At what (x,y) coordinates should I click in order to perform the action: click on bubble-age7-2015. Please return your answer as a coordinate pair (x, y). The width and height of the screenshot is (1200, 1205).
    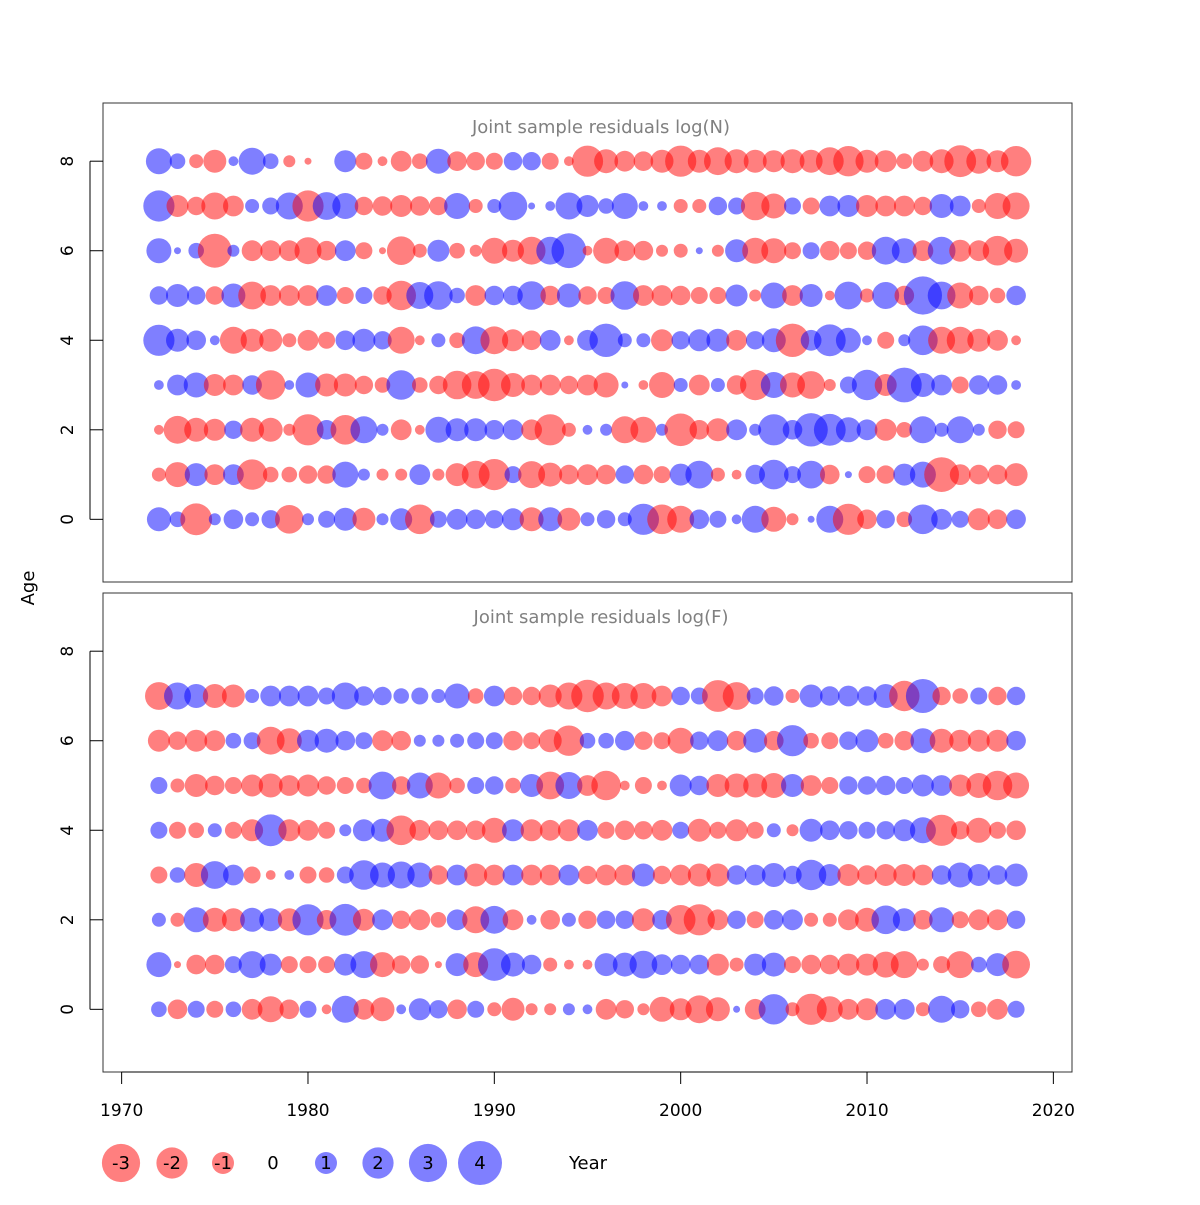
    Looking at the image, I should click on (960, 206).